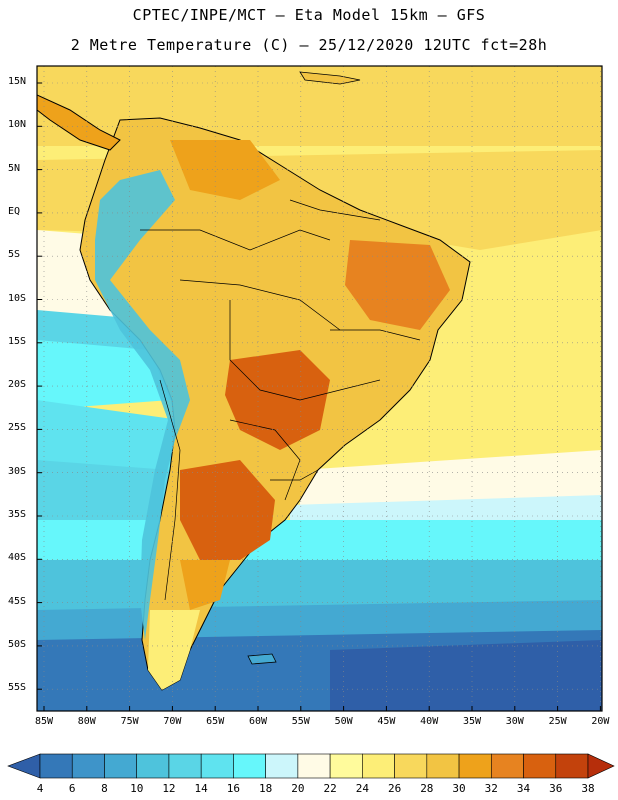 This screenshot has width=618, height=800. Describe the element at coordinates (427, 788) in the screenshot. I see `colorbar-label: 28` at that location.